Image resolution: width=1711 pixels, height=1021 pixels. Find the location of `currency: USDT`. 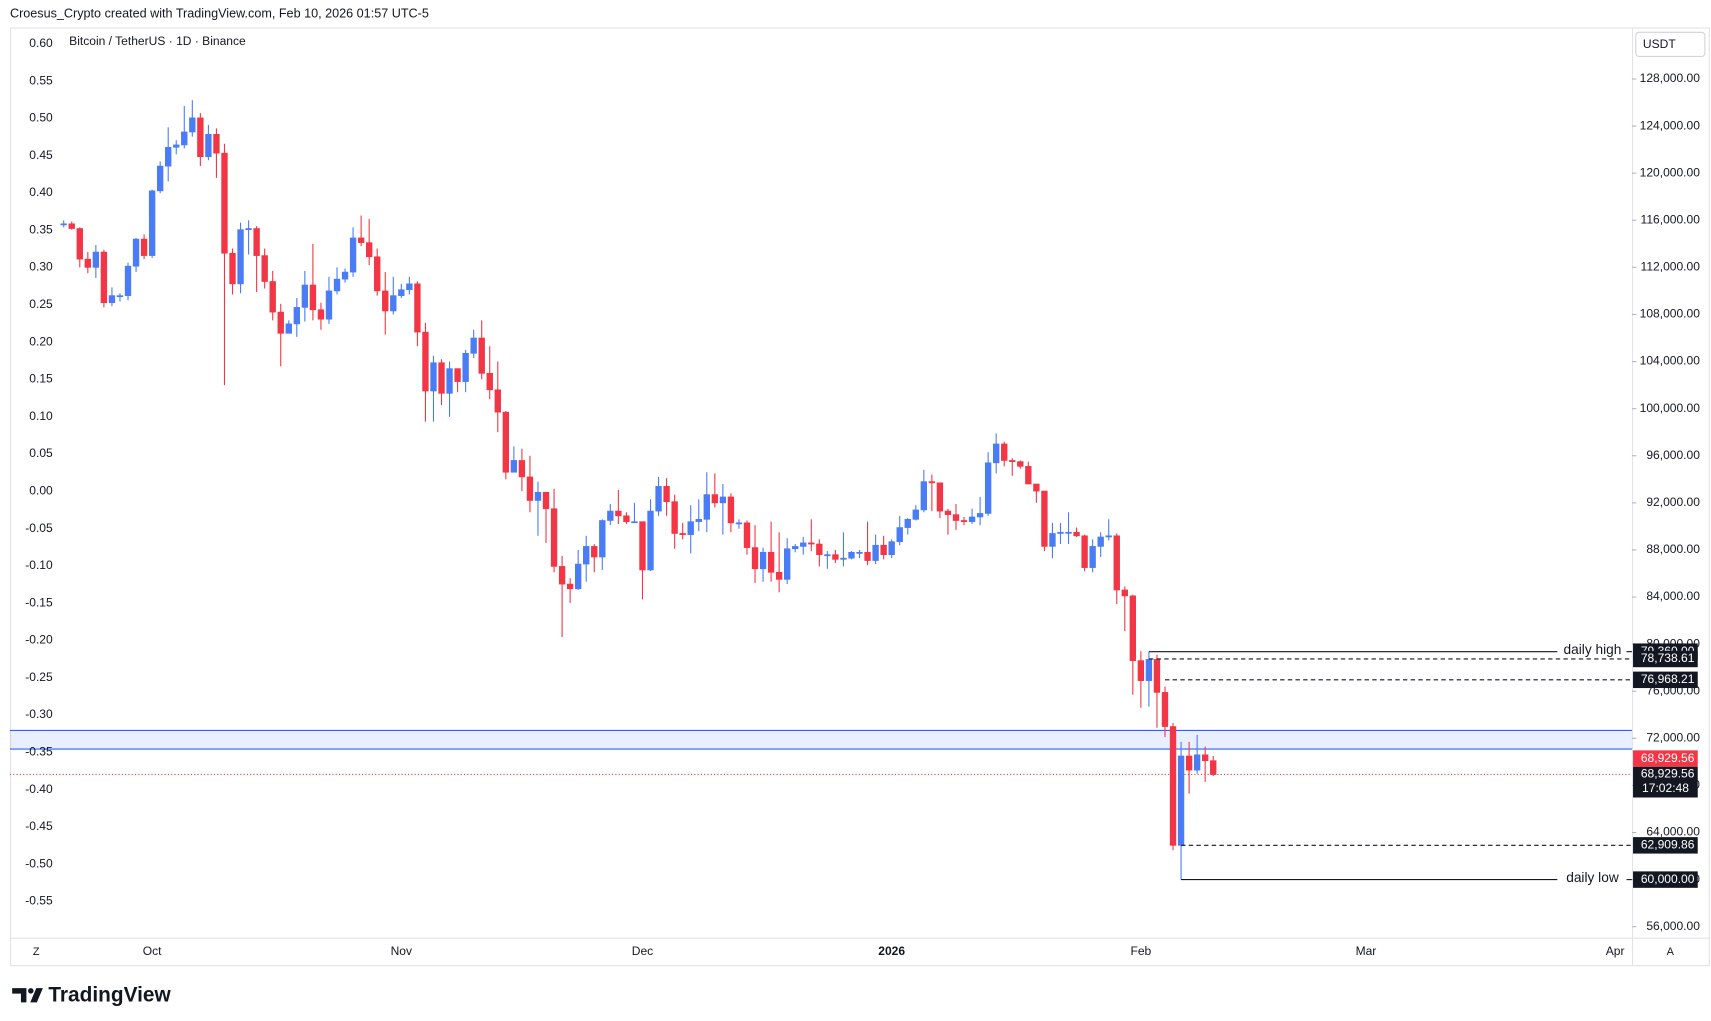

currency: USDT is located at coordinates (1659, 44).